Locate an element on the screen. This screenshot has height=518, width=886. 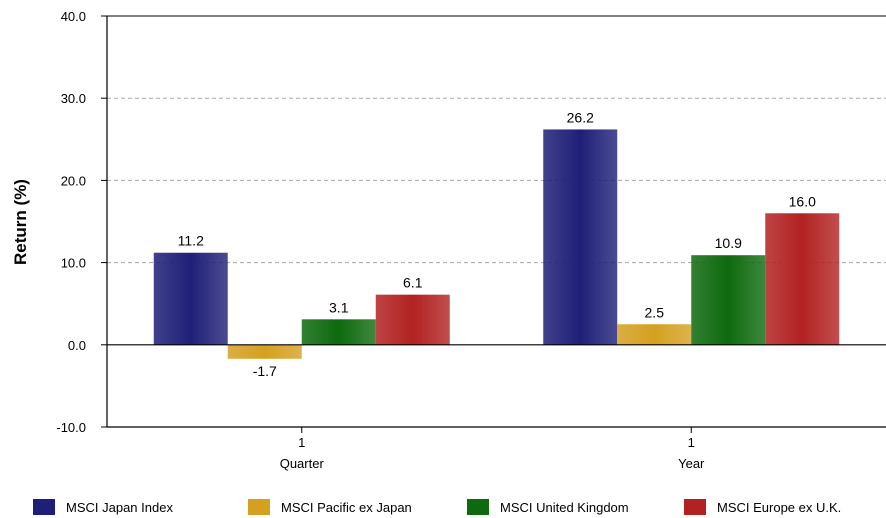
legend-label: MSCI Pacific ex Japan is located at coordinates (346, 507).